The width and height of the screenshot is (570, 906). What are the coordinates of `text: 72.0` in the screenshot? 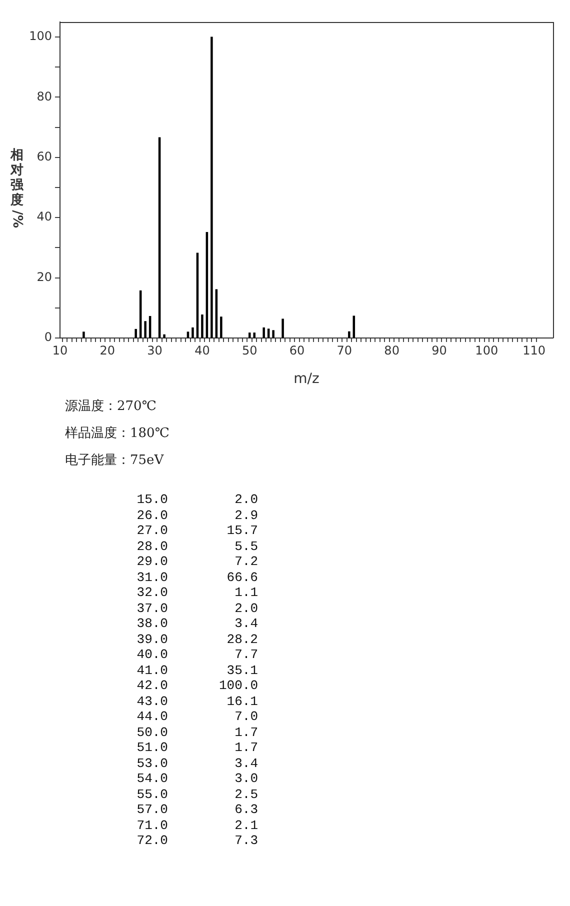 It's located at (152, 840).